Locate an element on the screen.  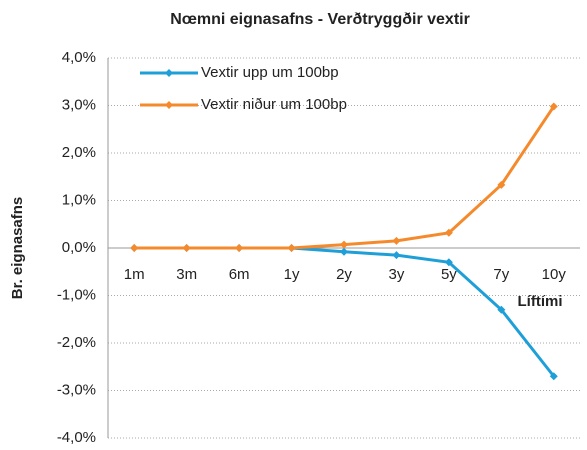
x-tick-label: 2y is located at coordinates (344, 274).